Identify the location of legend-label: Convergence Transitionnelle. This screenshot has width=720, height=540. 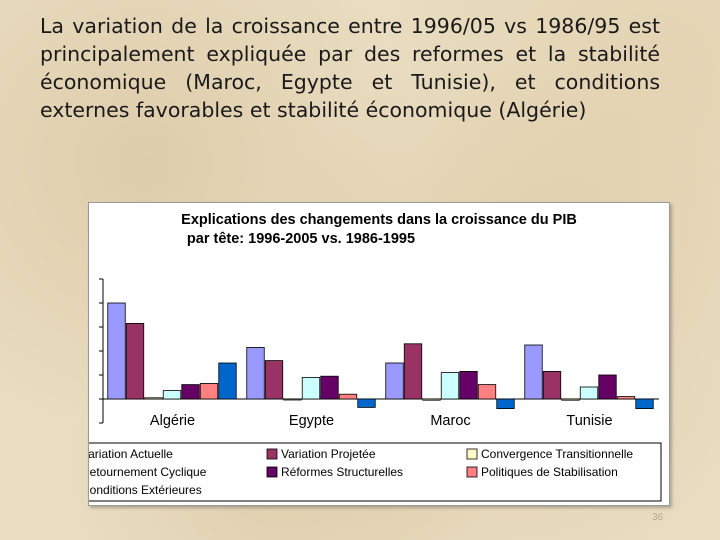
(557, 454).